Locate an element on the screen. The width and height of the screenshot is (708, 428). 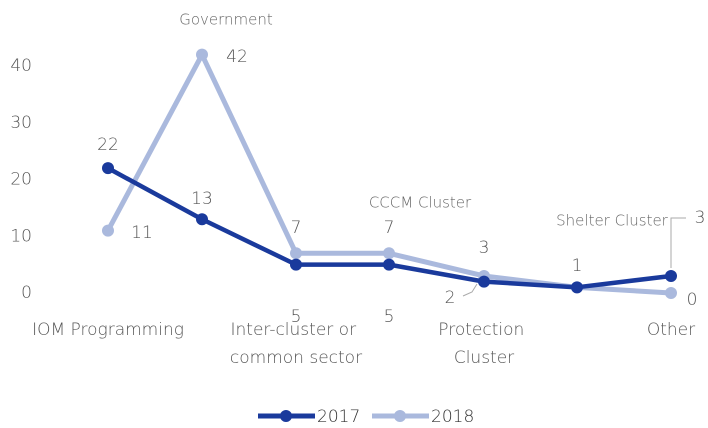
x-tick-label: Protection Cluster is located at coordinates (483, 344).